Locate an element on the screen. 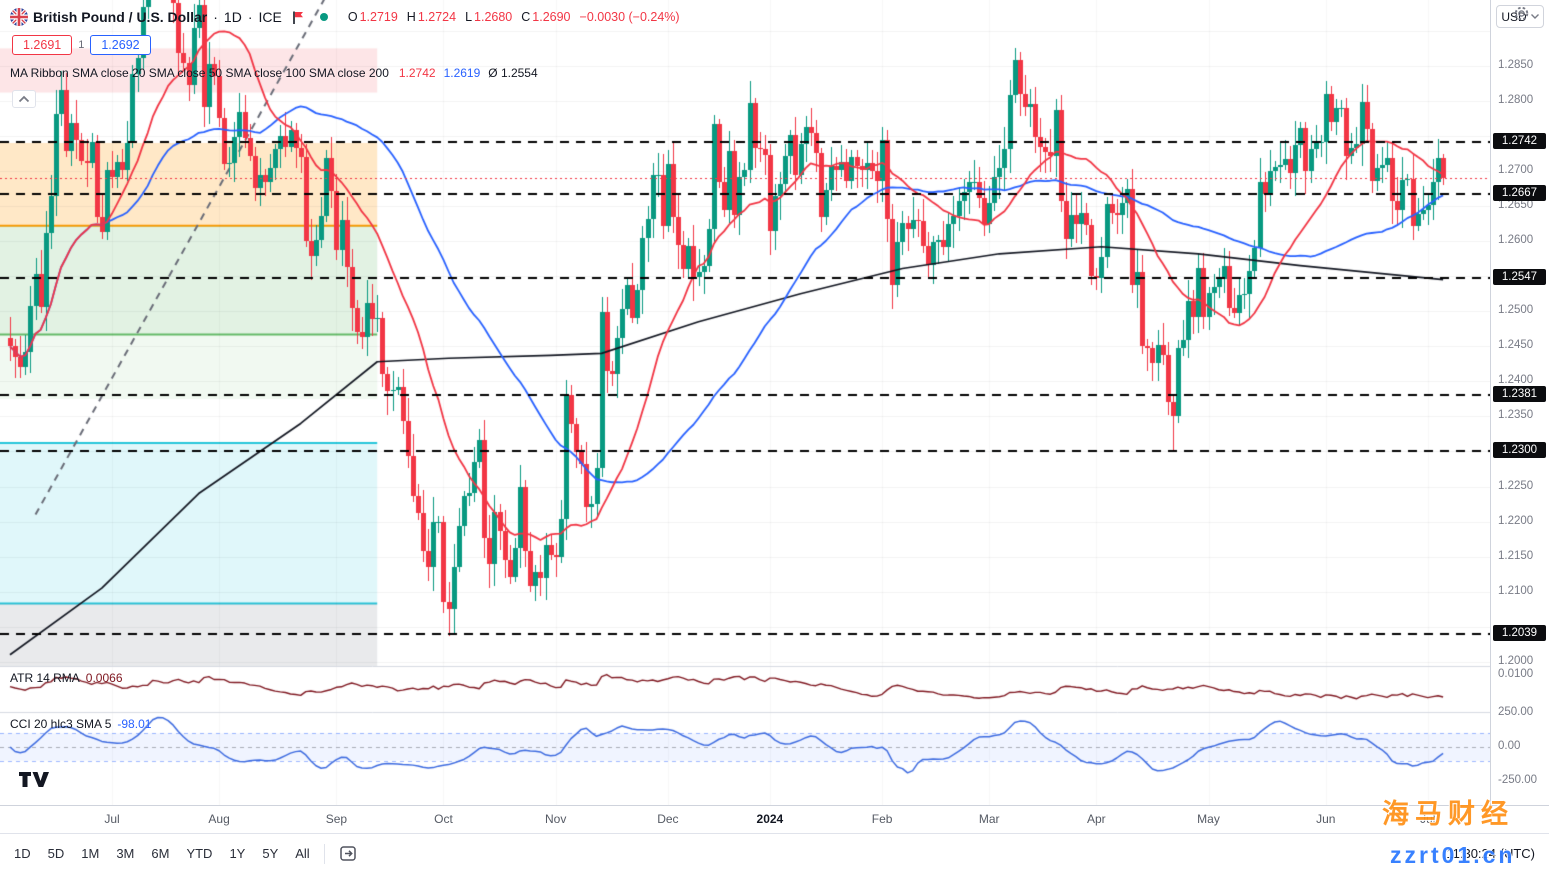  time-axis-label-nov: Nov is located at coordinates (556, 819).